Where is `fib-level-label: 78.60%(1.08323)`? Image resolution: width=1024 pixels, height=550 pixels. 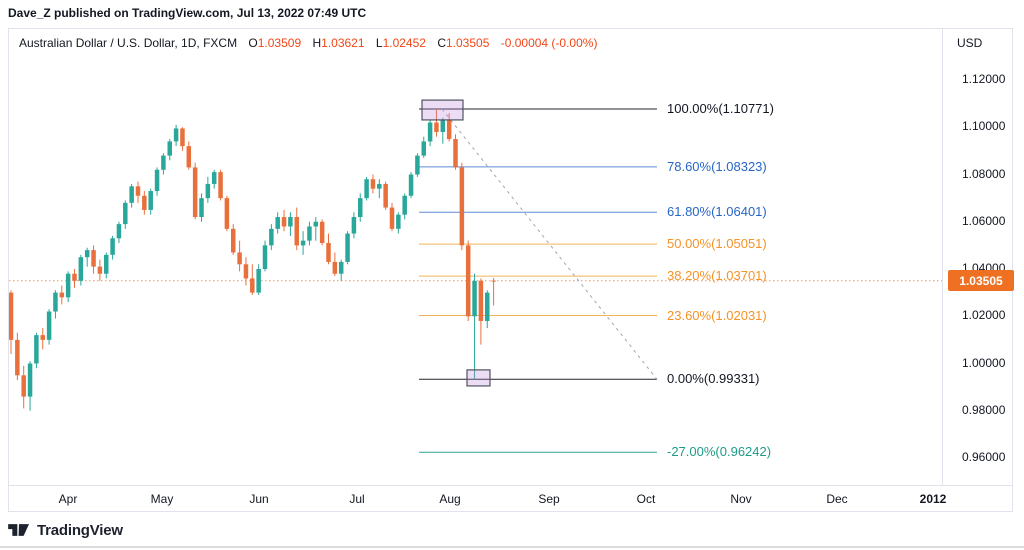
fib-level-label: 78.60%(1.08323) is located at coordinates (717, 166).